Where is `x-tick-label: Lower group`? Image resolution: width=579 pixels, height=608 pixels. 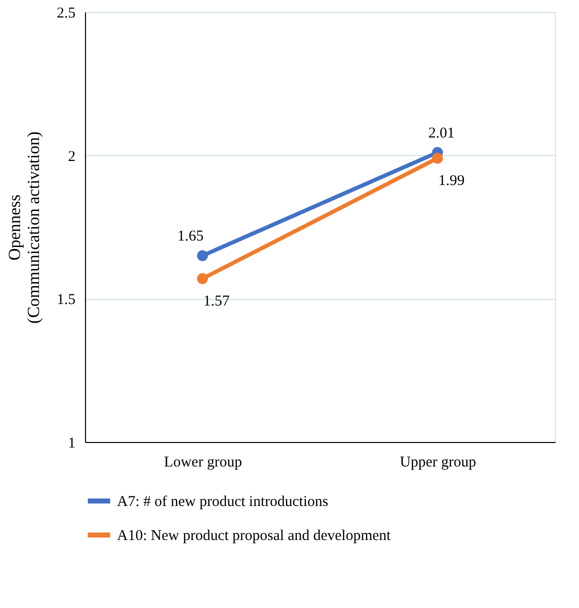 x-tick-label: Lower group is located at coordinates (203, 462).